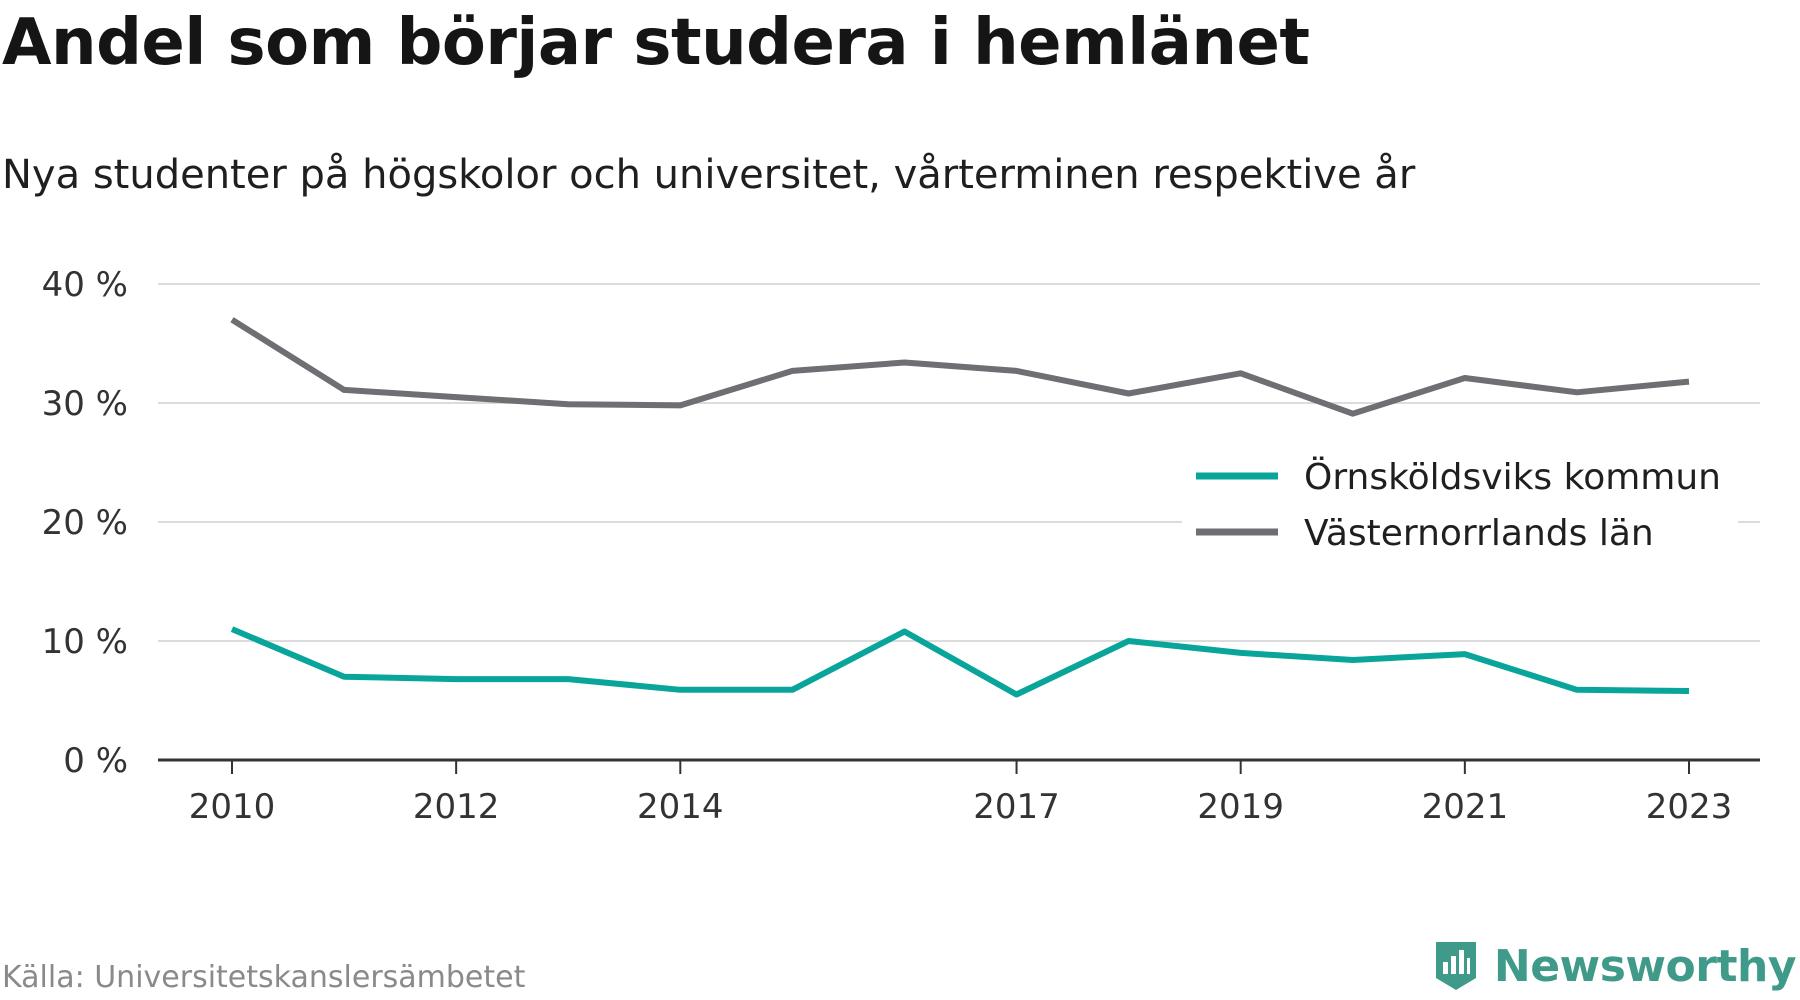  What do you see at coordinates (85, 404) in the screenshot?
I see `y-tick-label: 30 %` at bounding box center [85, 404].